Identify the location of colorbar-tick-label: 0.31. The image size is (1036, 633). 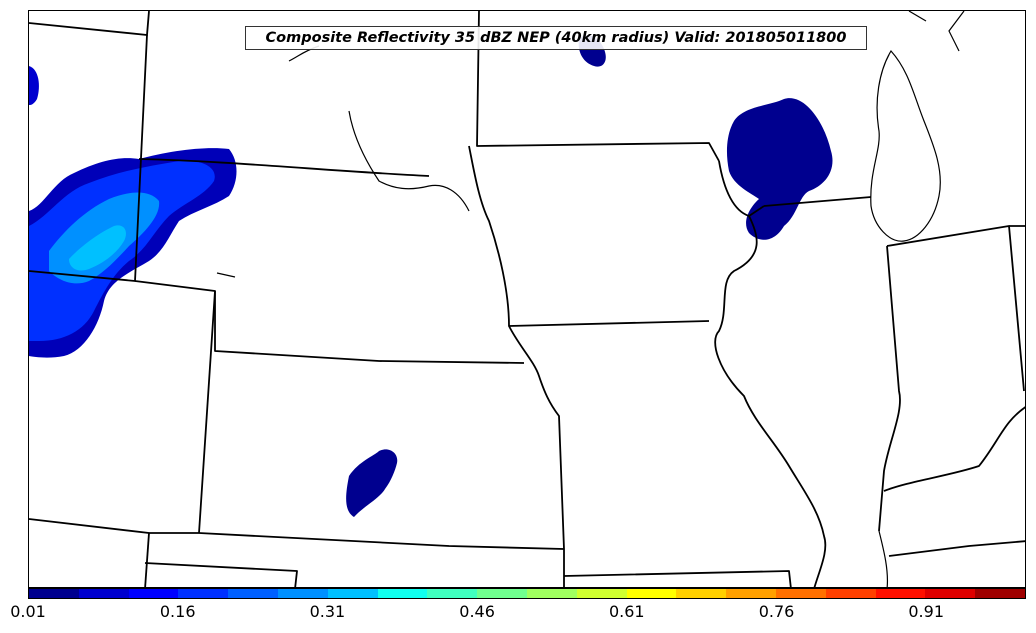
(327, 611).